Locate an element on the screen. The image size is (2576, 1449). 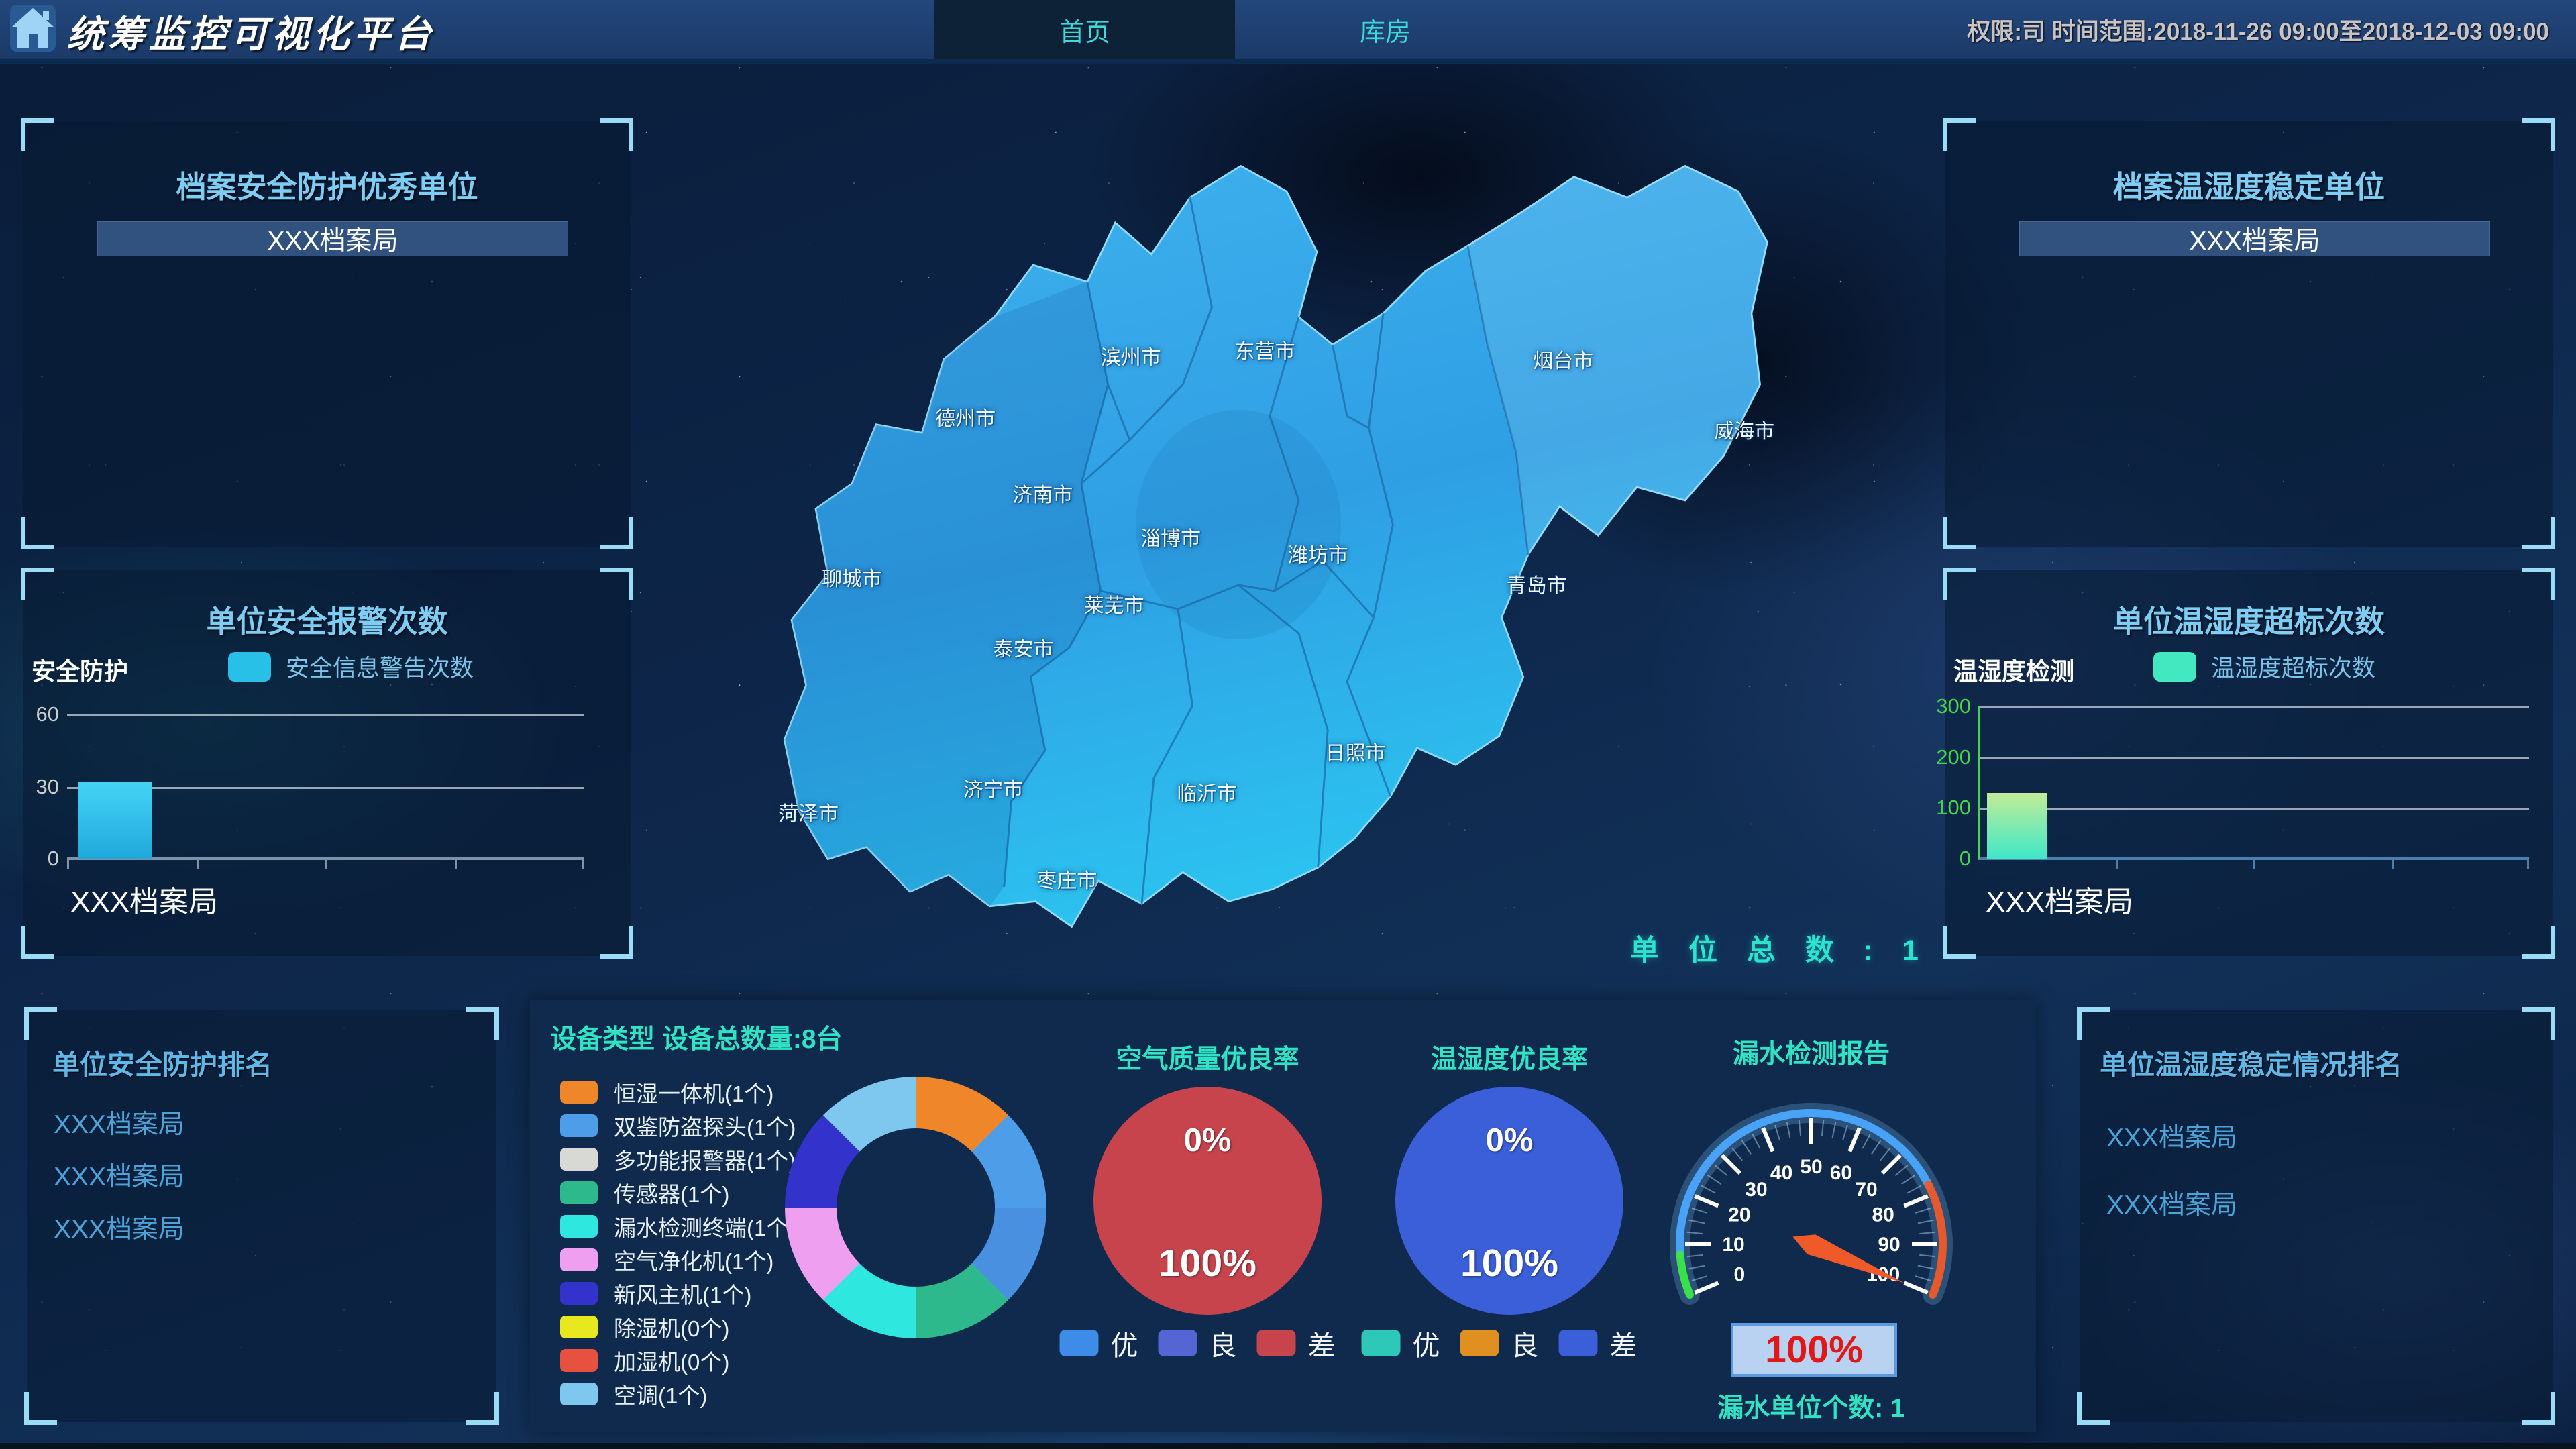
gauge-tick-label: 10 is located at coordinates (1733, 1245).